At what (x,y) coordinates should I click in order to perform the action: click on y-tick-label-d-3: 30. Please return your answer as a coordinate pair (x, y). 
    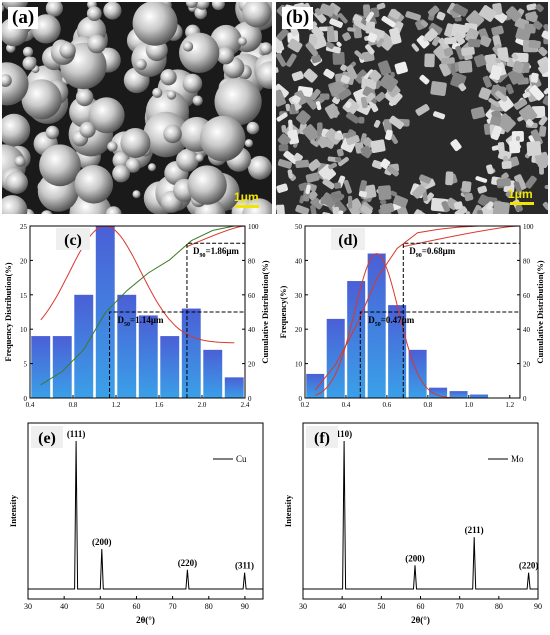
    Looking at the image, I should click on (299, 296).